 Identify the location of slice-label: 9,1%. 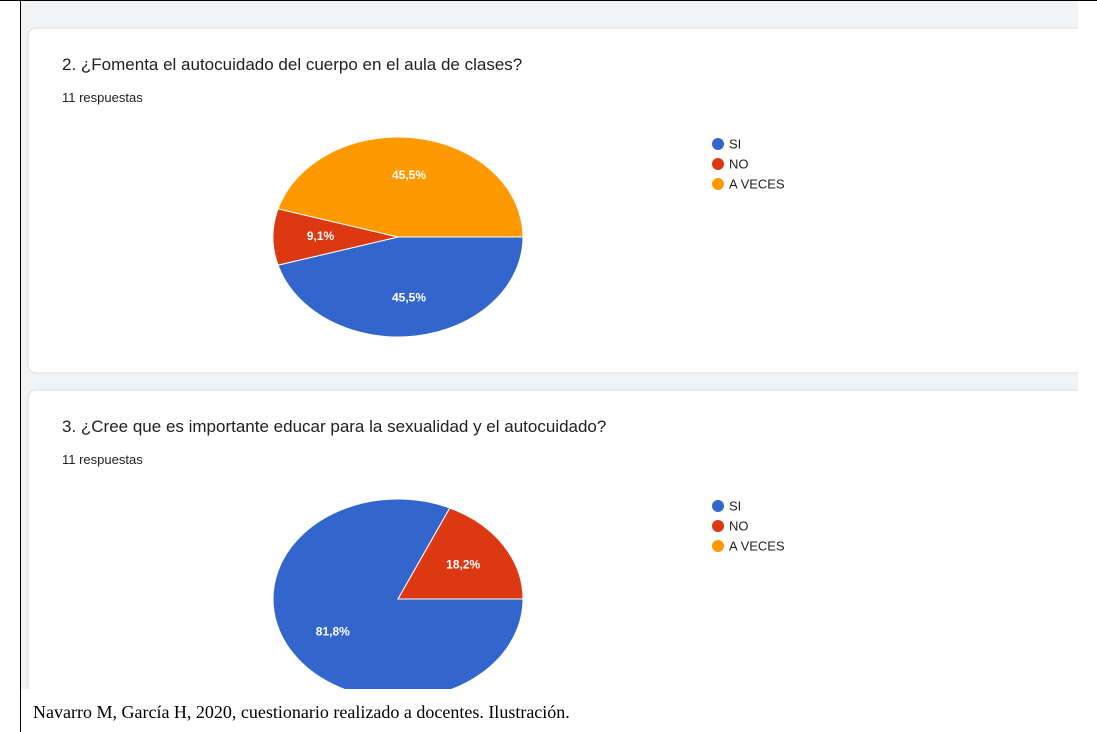
(321, 236).